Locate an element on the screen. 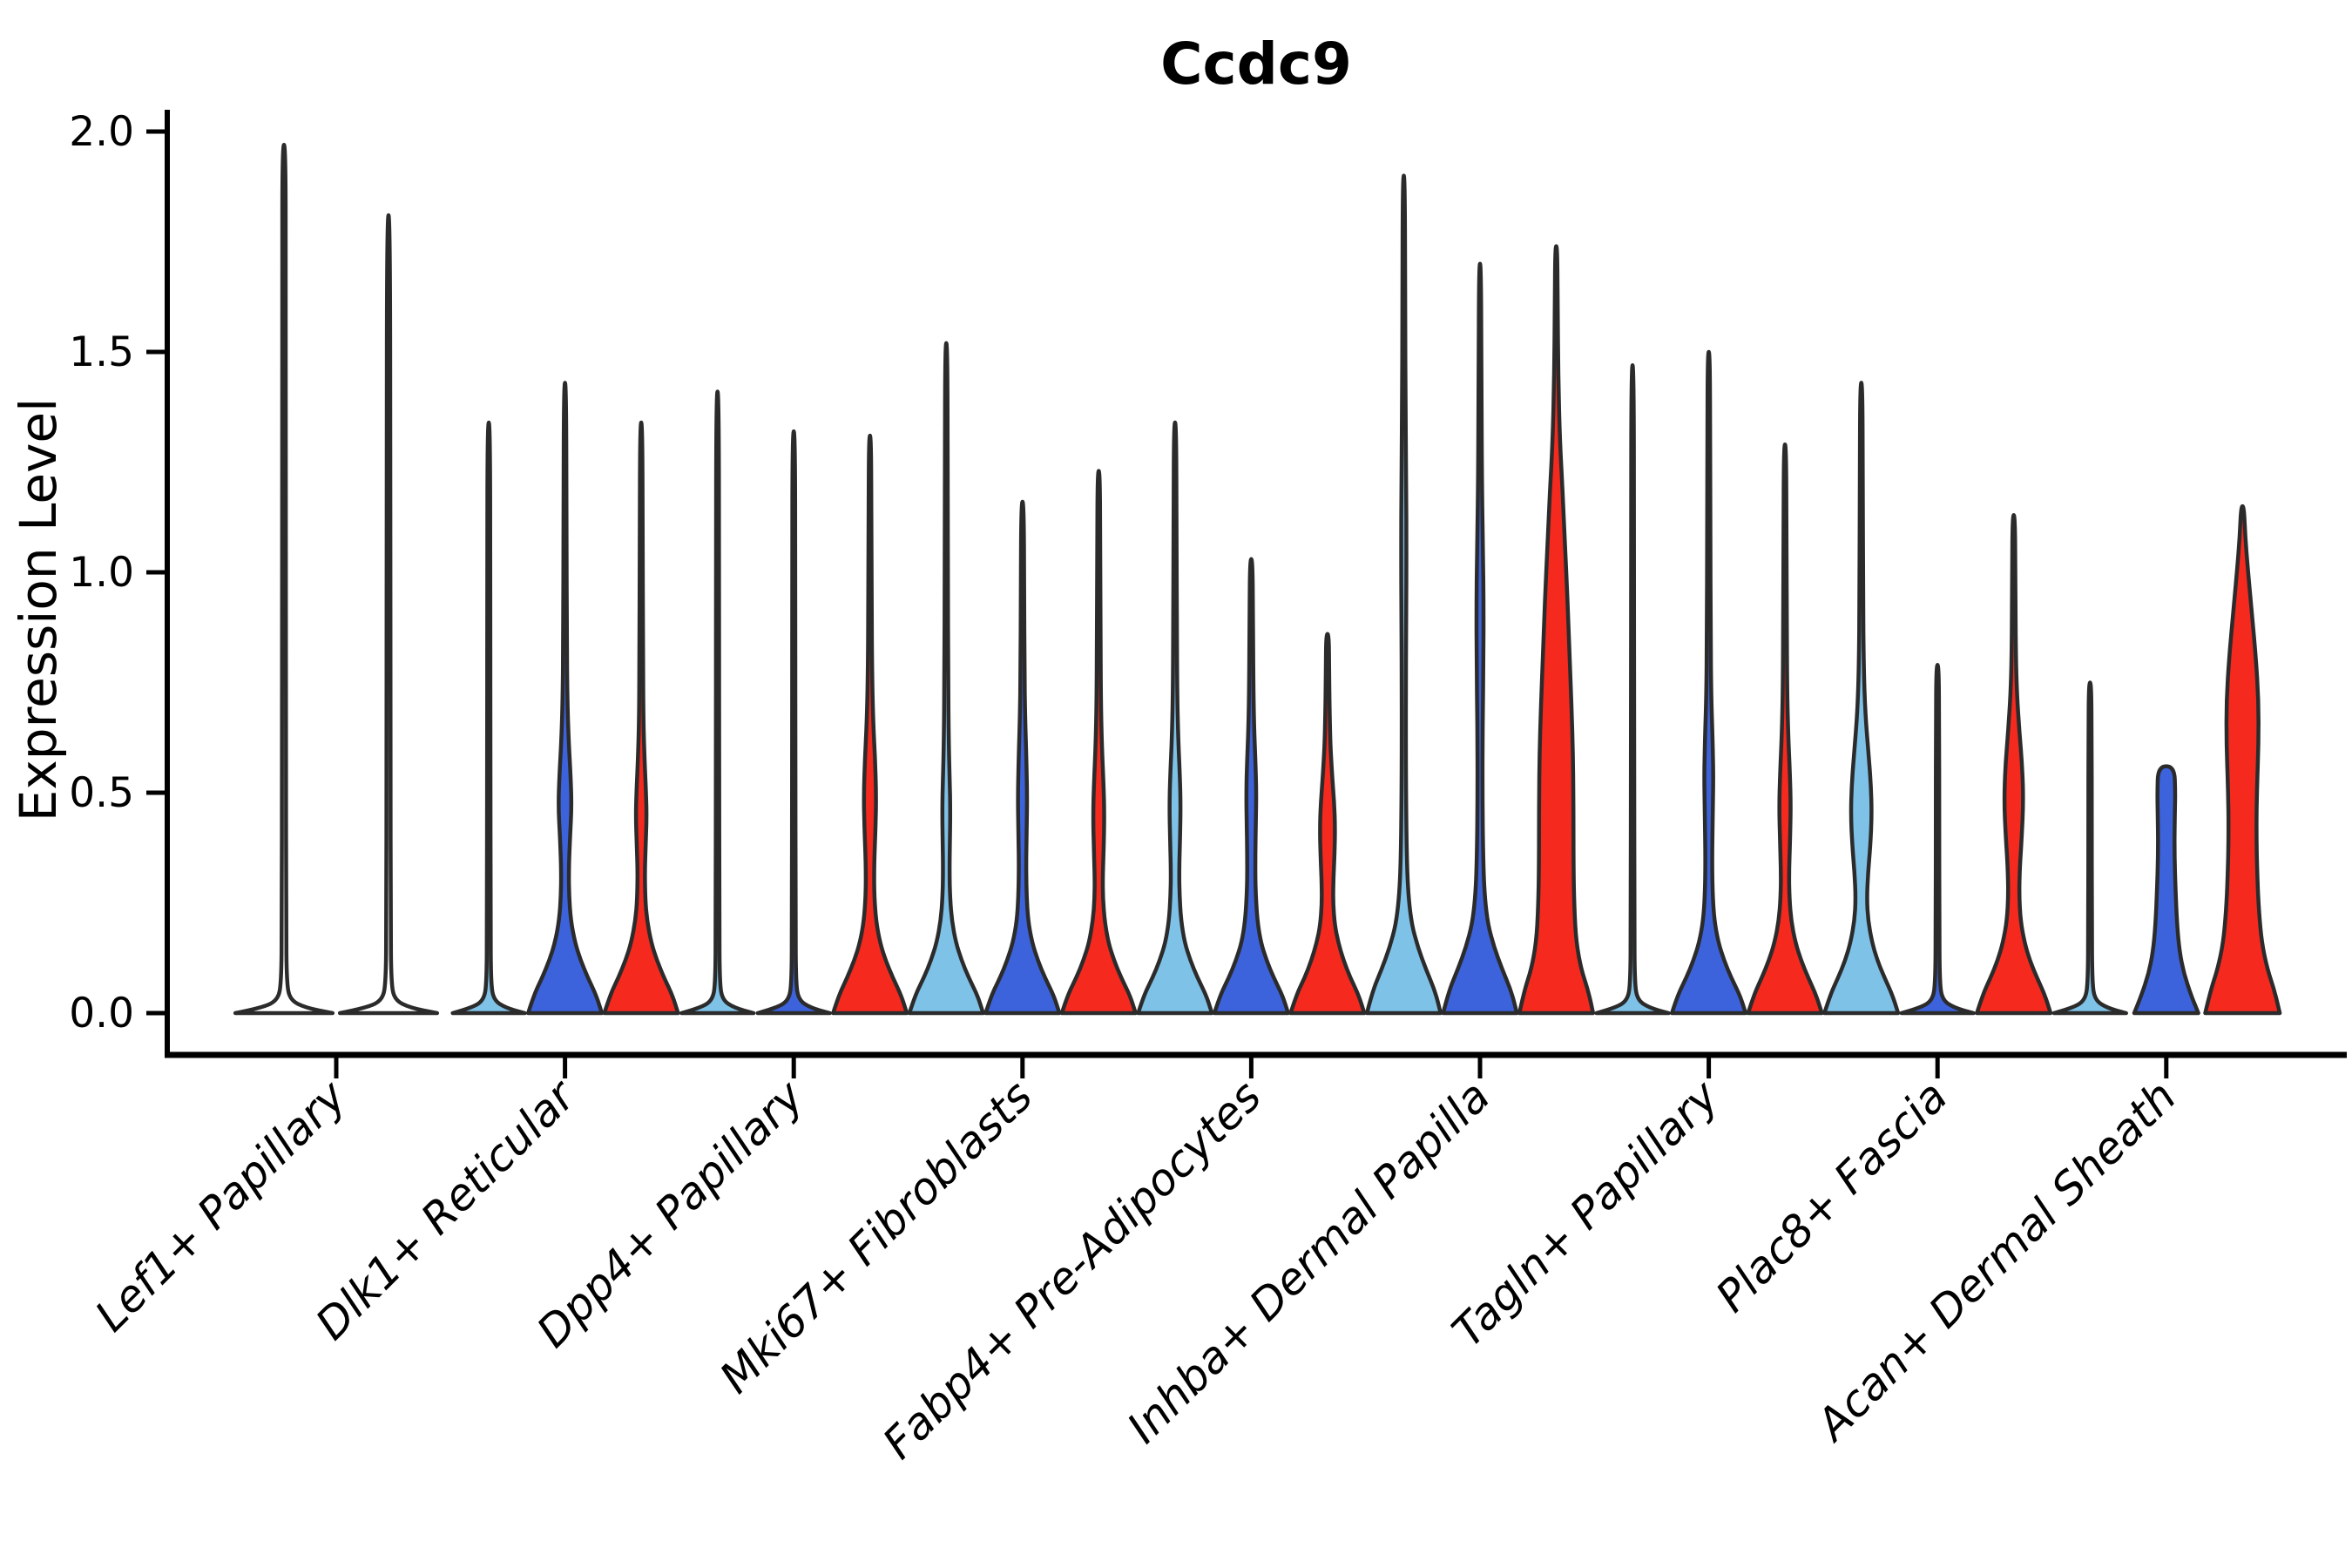 Image resolution: width=2352 pixels, height=1568 pixels. violin-acan-dermal-sheath-red is located at coordinates (2242, 760).